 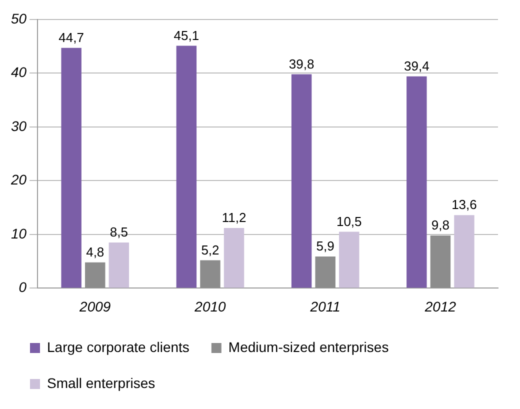 What do you see at coordinates (119, 232) in the screenshot?
I see `data-label: 8,5` at bounding box center [119, 232].